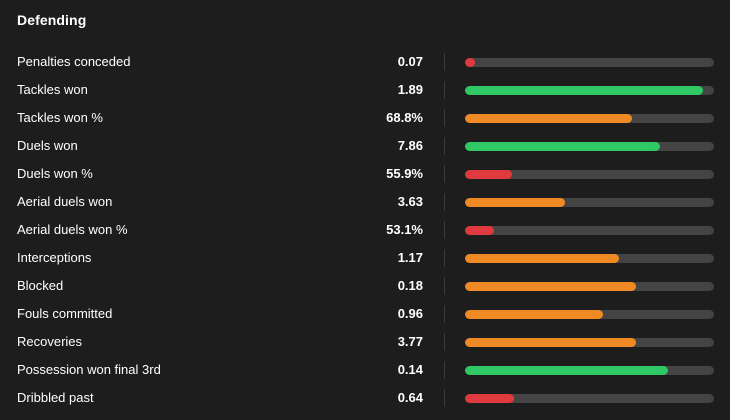 Image resolution: width=730 pixels, height=420 pixels. What do you see at coordinates (410, 313) in the screenshot?
I see `stat-value: 0.96` at bounding box center [410, 313].